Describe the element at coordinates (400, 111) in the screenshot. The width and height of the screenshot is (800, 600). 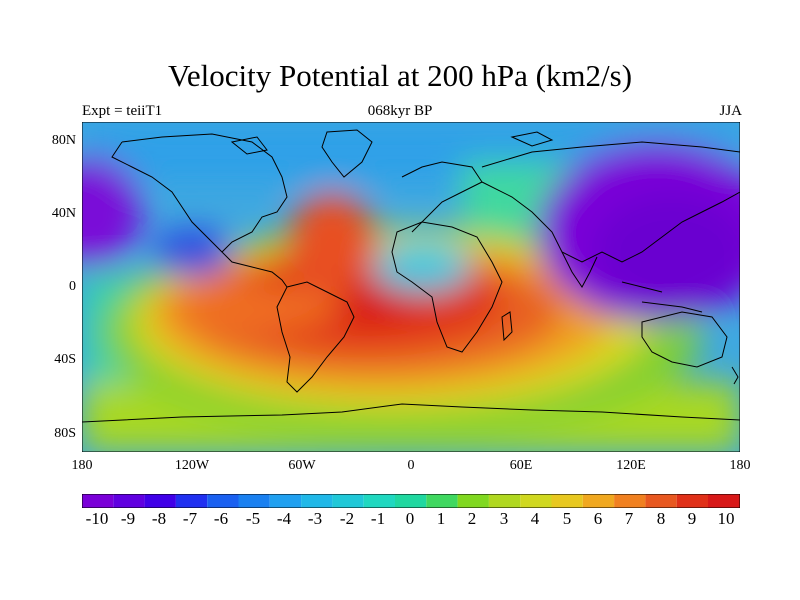
I see `time-label: 068kyr BP` at that location.